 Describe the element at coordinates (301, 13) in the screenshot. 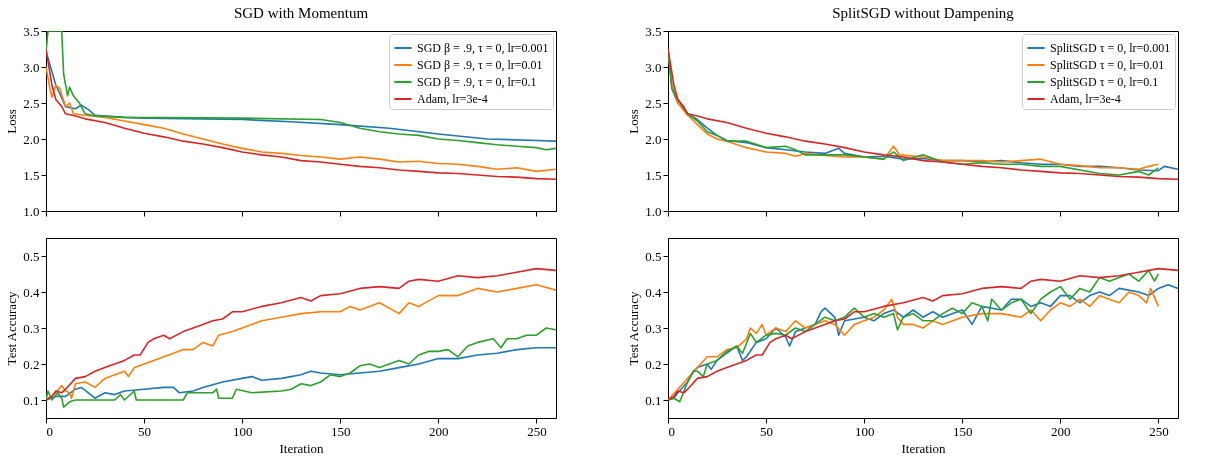

I see `chart-title: SGD with Momentum` at that location.